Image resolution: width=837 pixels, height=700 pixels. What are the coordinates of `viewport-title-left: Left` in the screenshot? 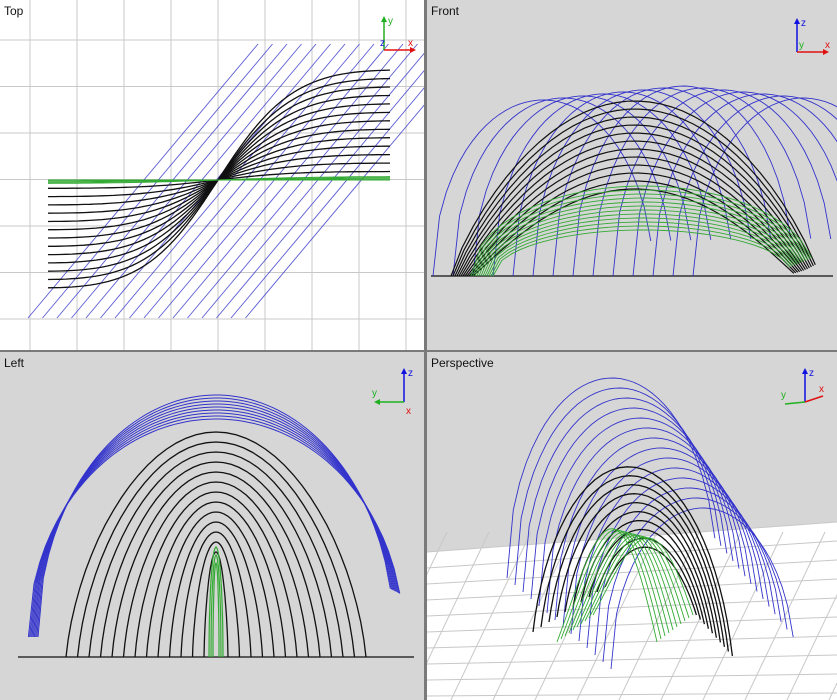 It's located at (14, 363).